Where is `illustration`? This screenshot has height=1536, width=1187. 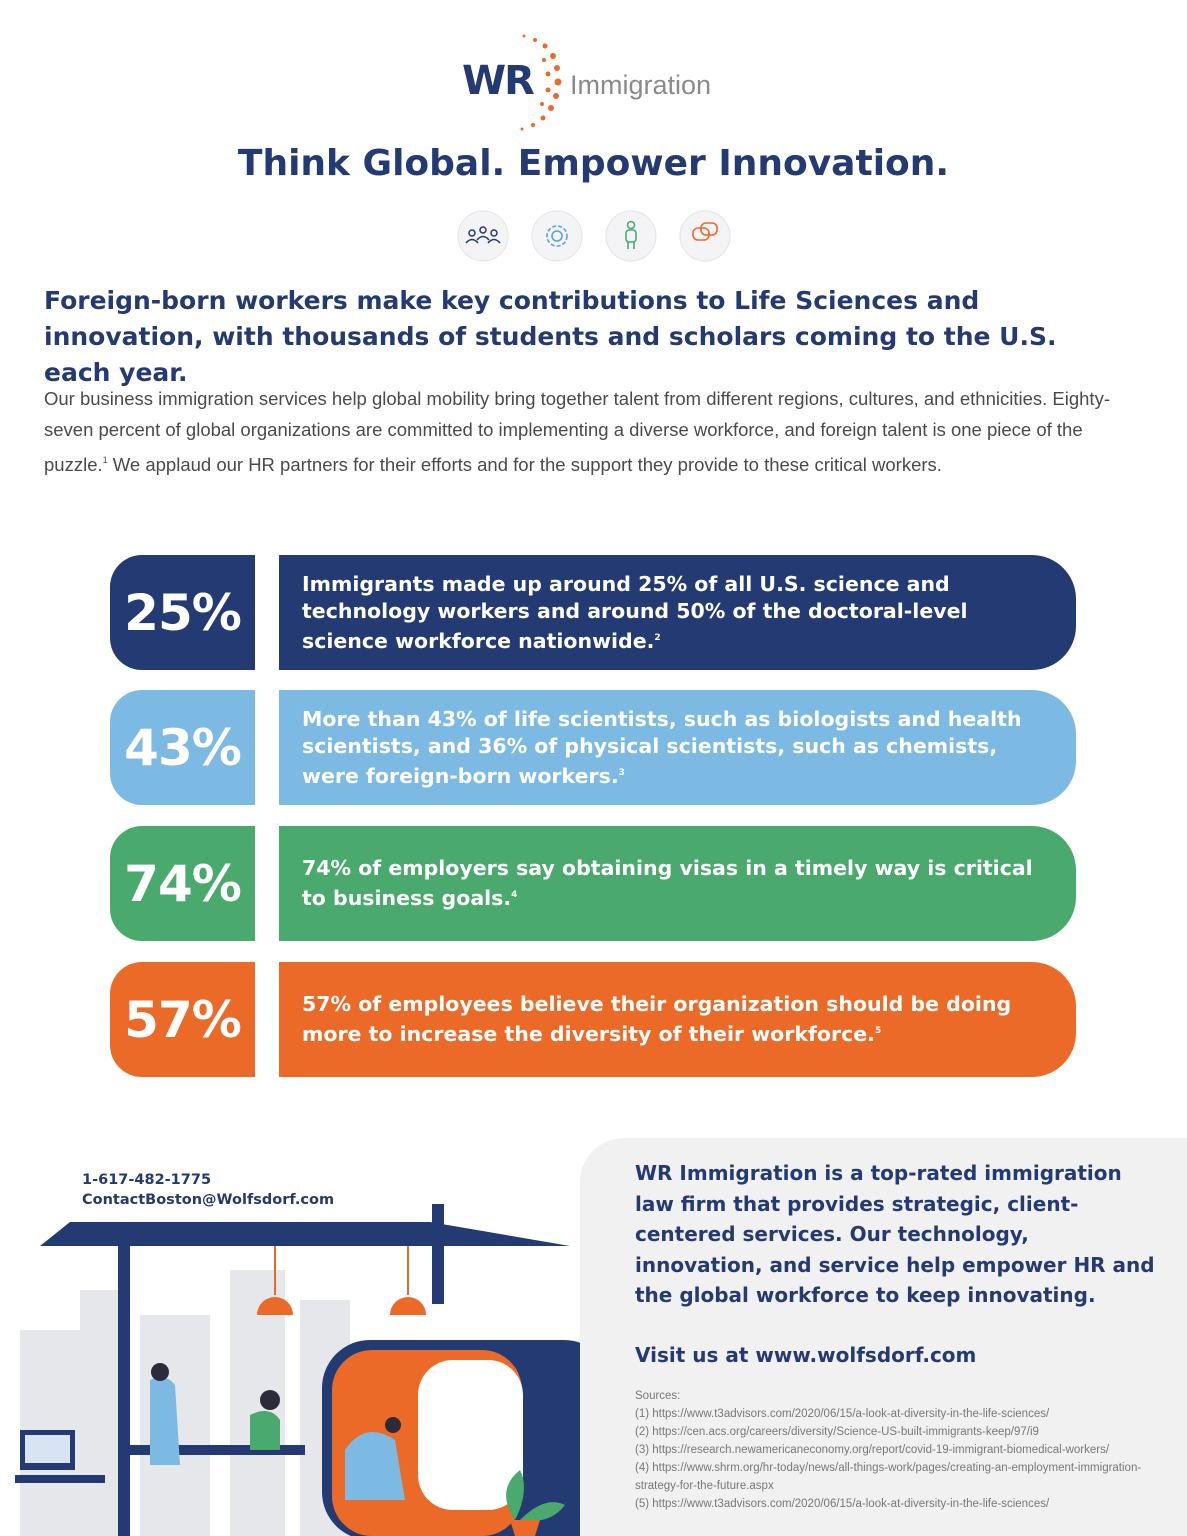
illustration is located at coordinates (297, 1370).